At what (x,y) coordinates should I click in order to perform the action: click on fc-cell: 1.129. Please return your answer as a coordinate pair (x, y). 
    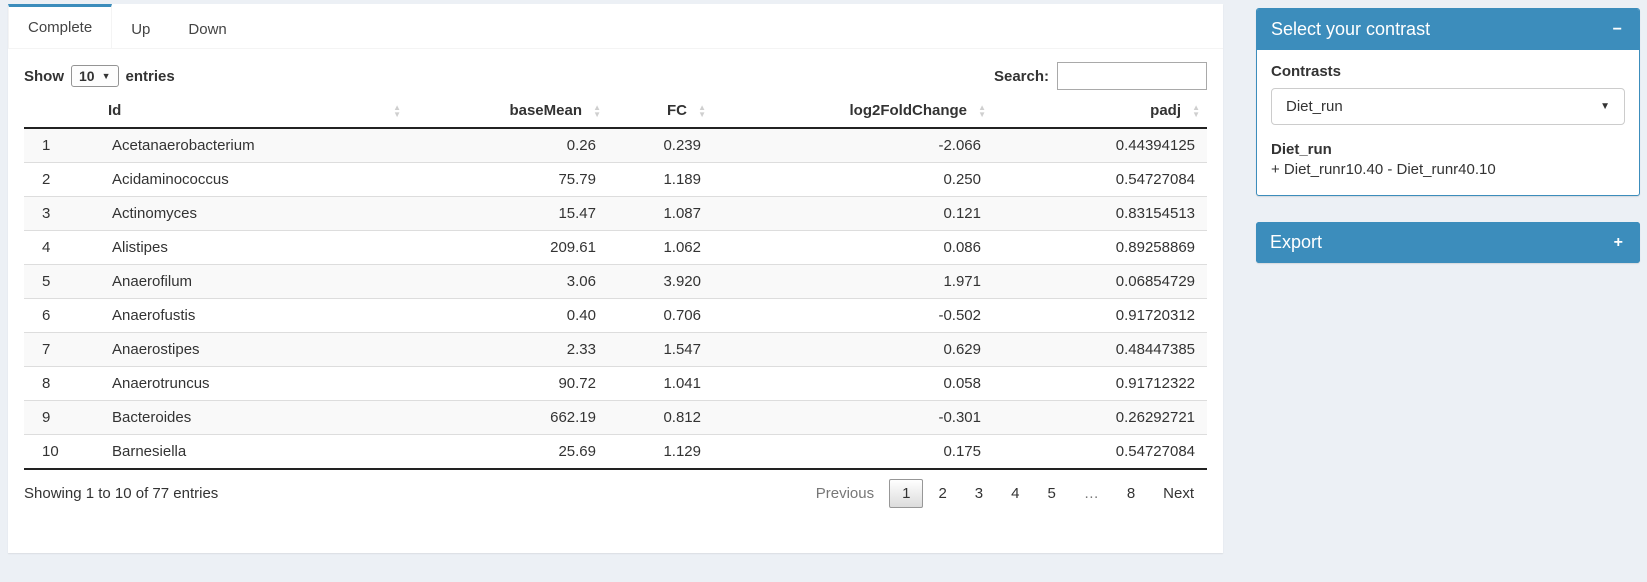
    Looking at the image, I should click on (660, 451).